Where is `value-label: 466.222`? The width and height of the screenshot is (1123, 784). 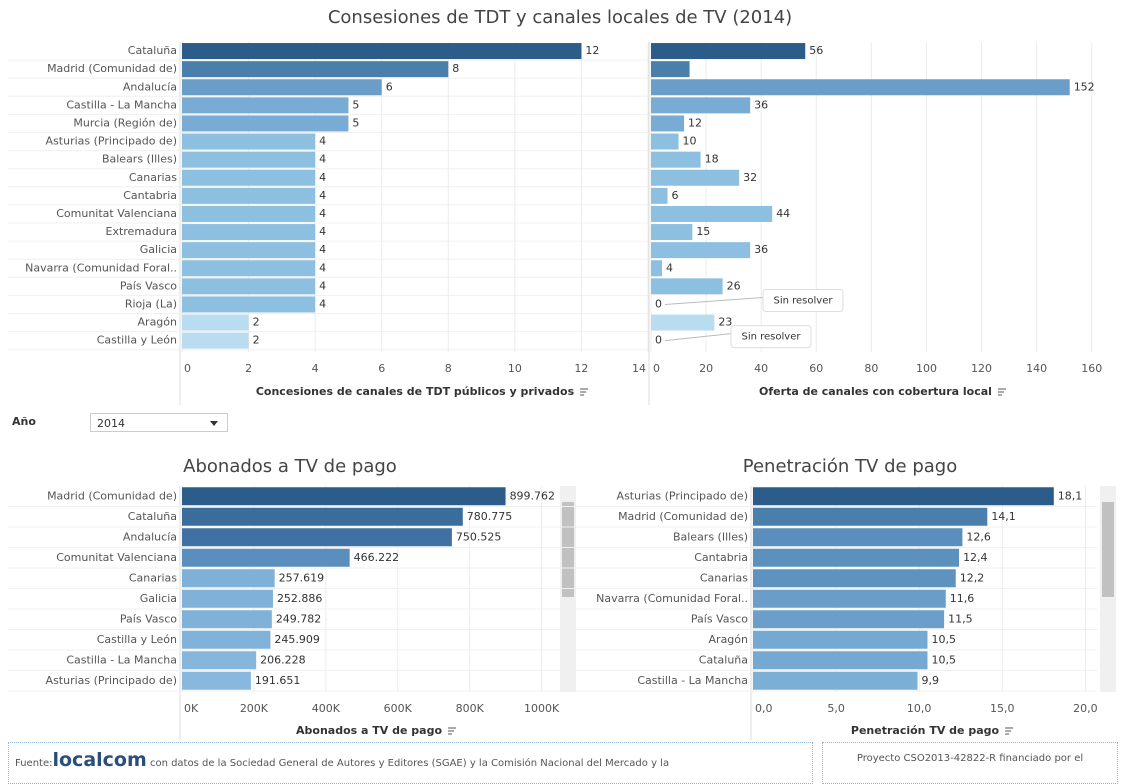
value-label: 466.222 is located at coordinates (377, 557).